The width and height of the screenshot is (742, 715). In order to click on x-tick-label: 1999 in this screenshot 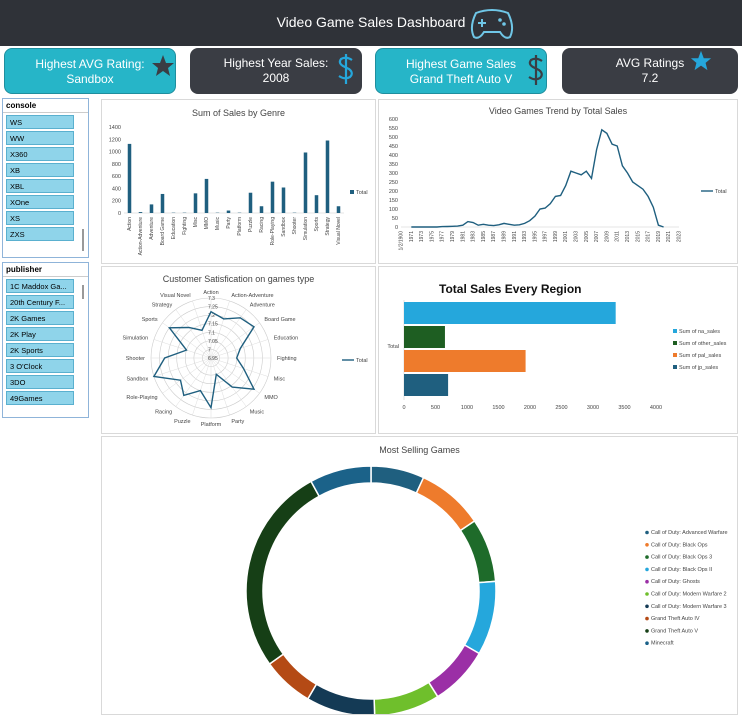, I will do `click(556, 236)`.